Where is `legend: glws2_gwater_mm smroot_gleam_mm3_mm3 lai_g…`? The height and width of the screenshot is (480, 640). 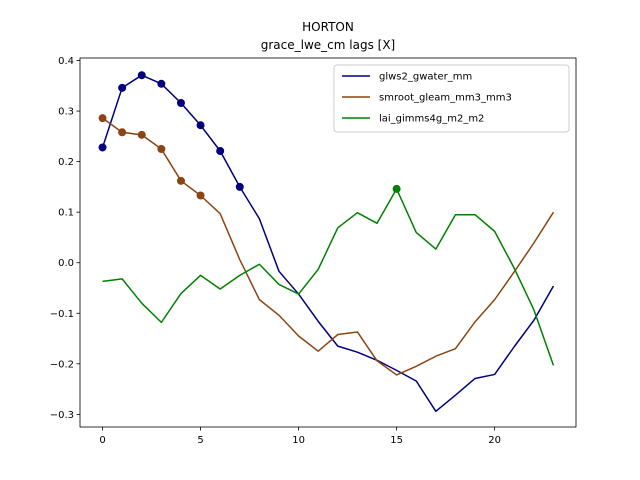
legend: glws2_gwater_mm smroot_gleam_mm3_mm3 lai_g… is located at coordinates (451, 98).